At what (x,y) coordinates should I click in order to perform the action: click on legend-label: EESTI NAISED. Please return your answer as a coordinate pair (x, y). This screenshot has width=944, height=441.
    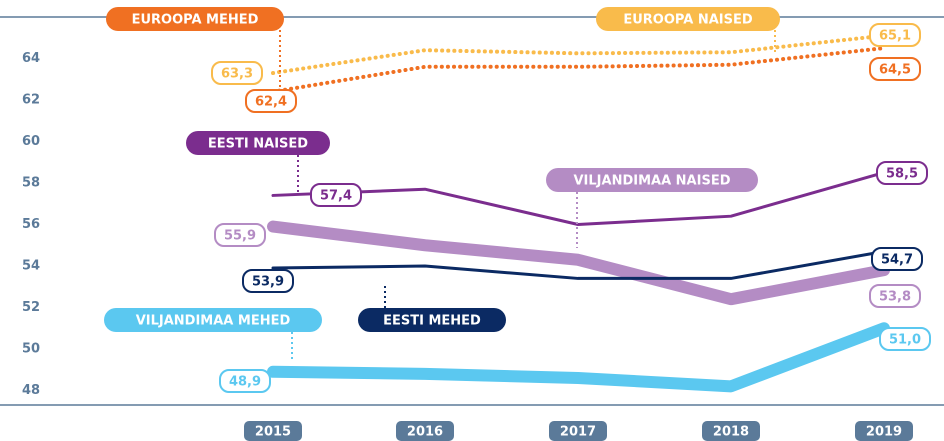
    Looking at the image, I should click on (258, 144).